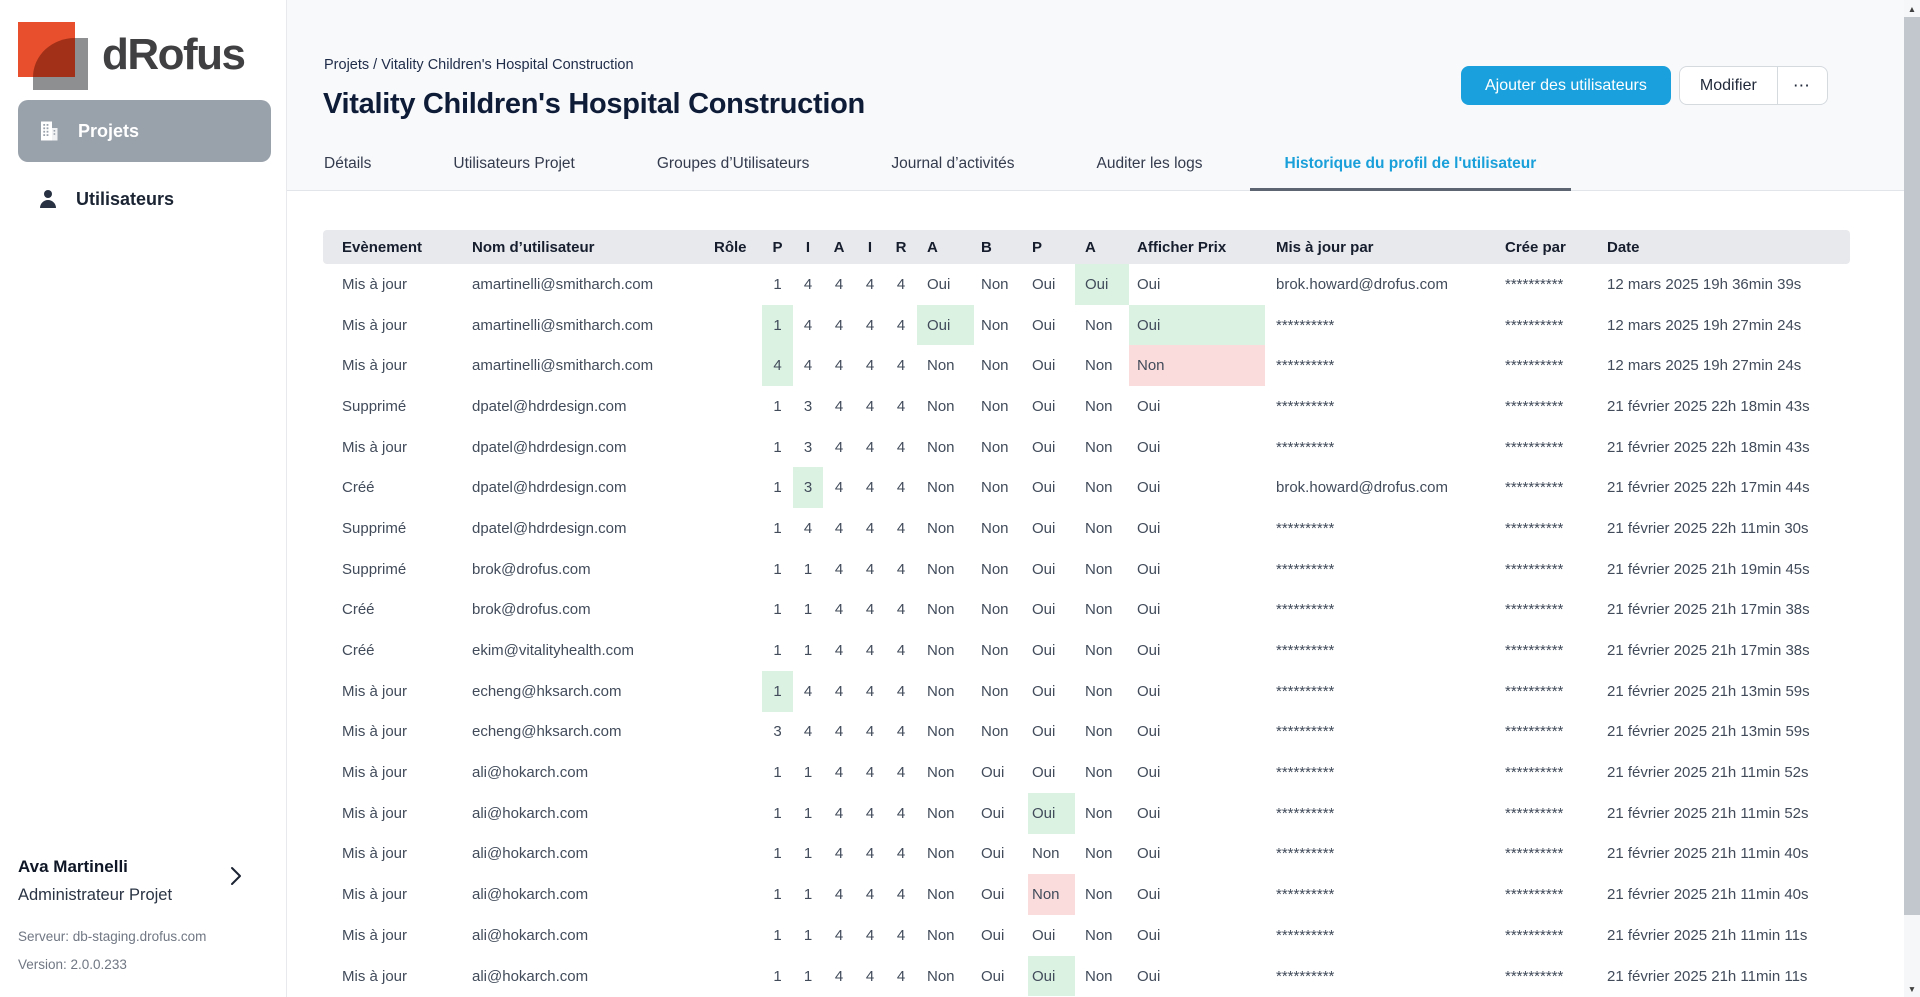 The height and width of the screenshot is (997, 1920). Describe the element at coordinates (143, 881) in the screenshot. I see `user-profile: Ava Martinelli Administrateur Projet` at that location.